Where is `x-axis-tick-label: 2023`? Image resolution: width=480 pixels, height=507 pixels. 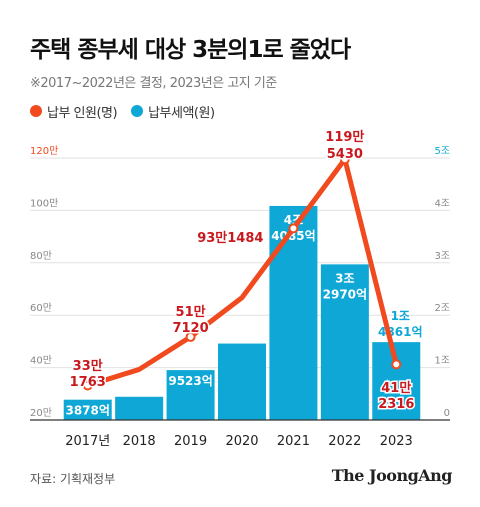
x-axis-tick-label: 2023 is located at coordinates (396, 441).